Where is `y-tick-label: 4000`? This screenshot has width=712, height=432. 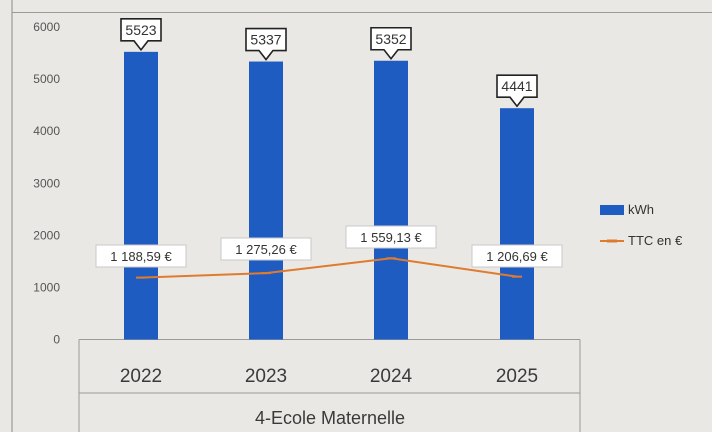 y-tick-label: 4000 is located at coordinates (46, 131).